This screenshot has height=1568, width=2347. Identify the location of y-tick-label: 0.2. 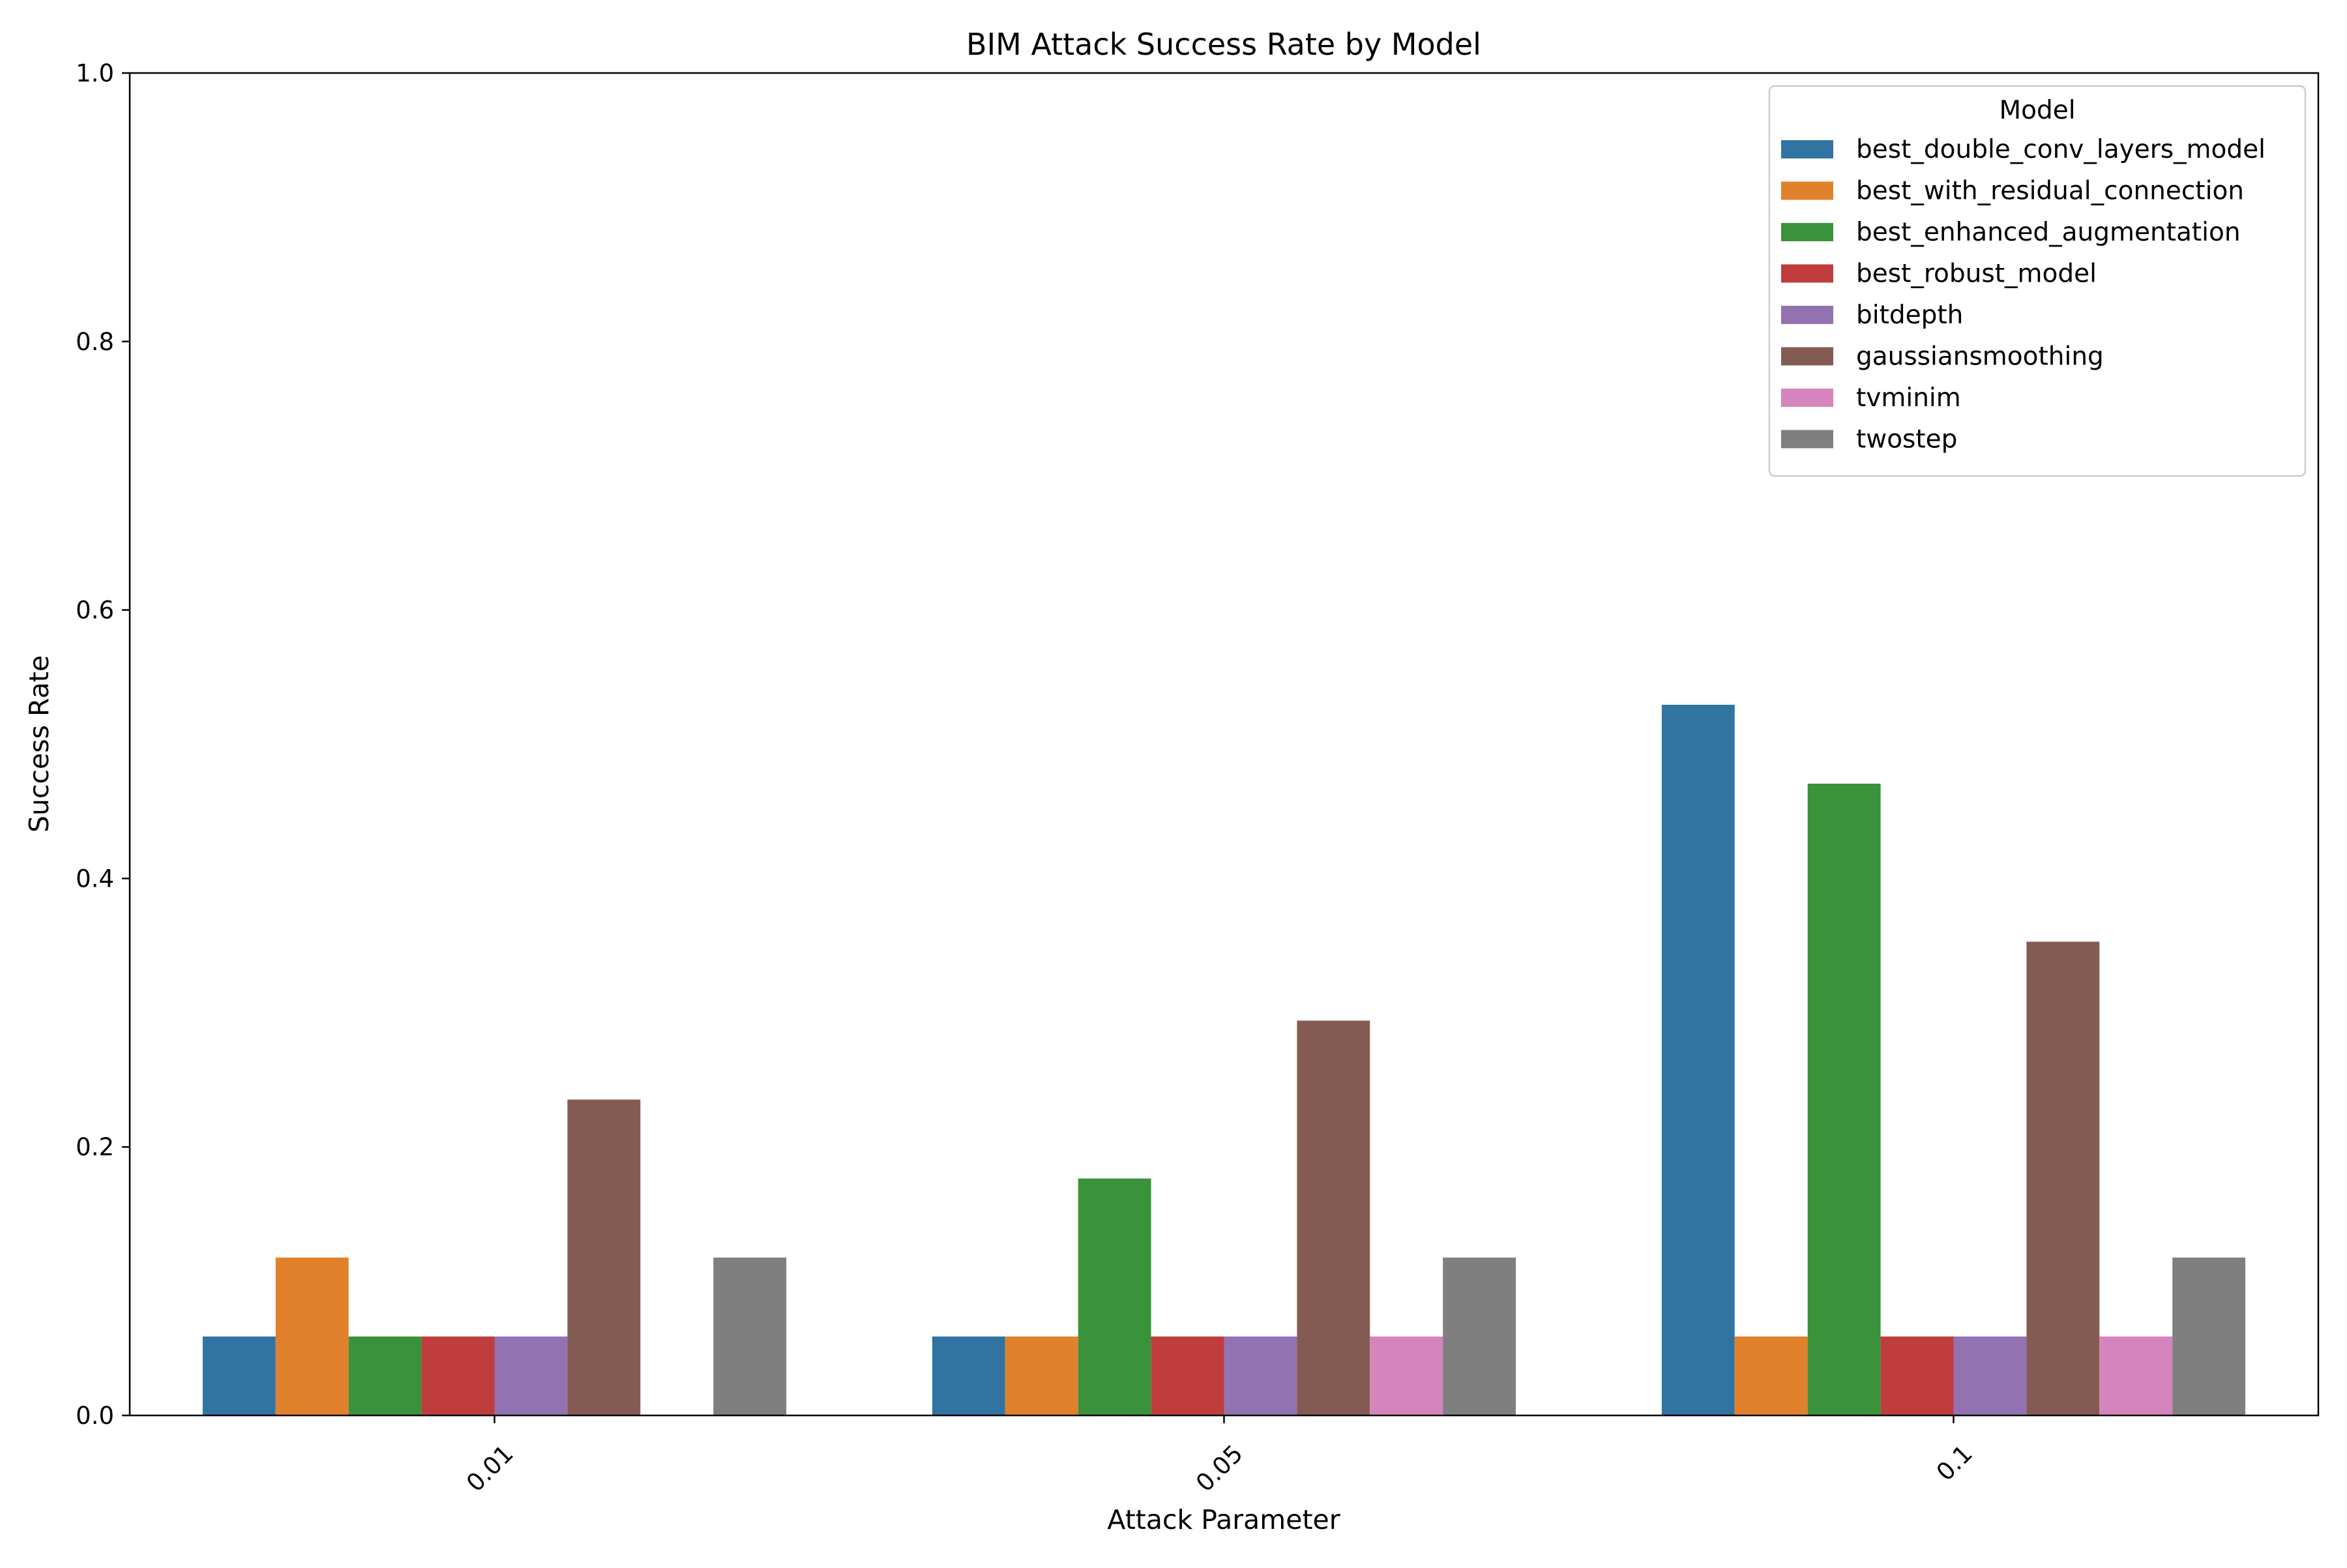
(95, 1147).